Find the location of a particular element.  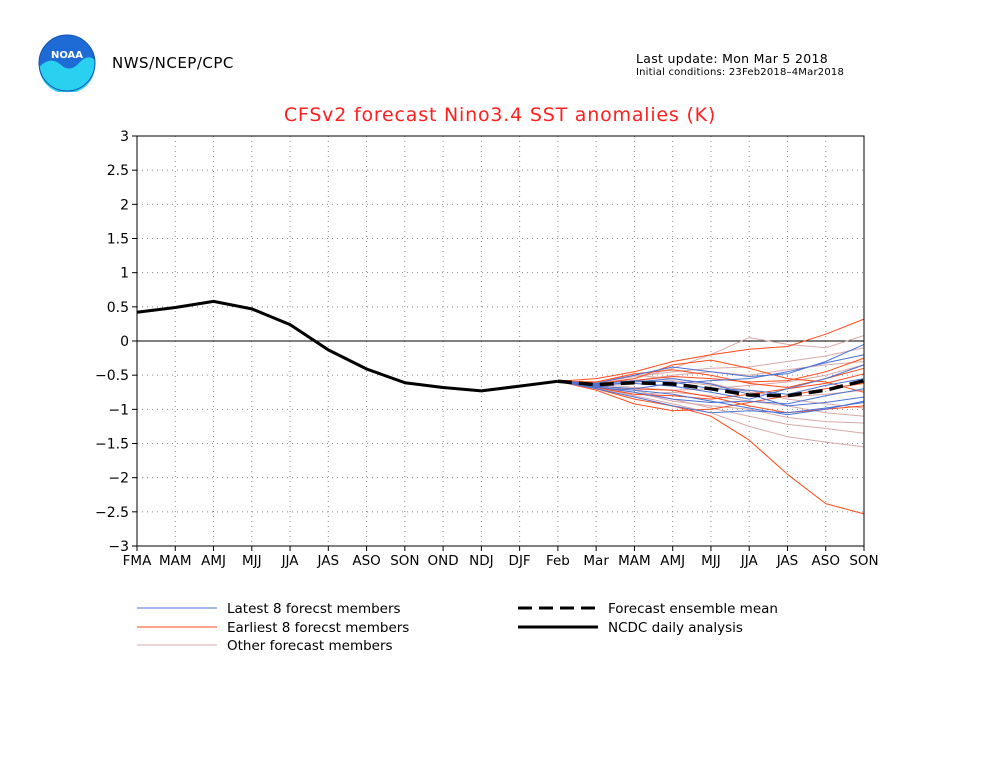

y-tick-label: 2 is located at coordinates (124, 205).